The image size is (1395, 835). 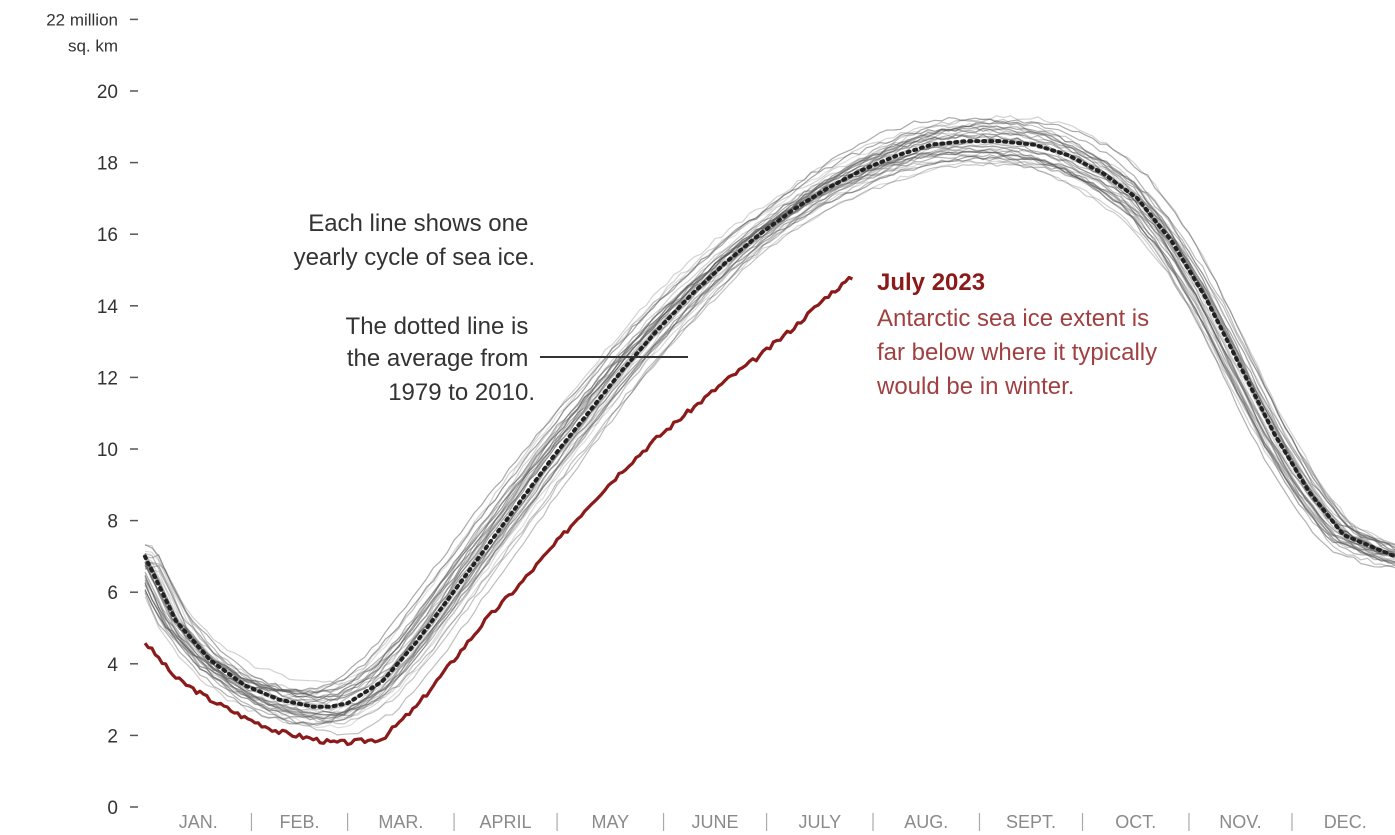 What do you see at coordinates (400, 822) in the screenshot?
I see `x-month-label: MAR.` at bounding box center [400, 822].